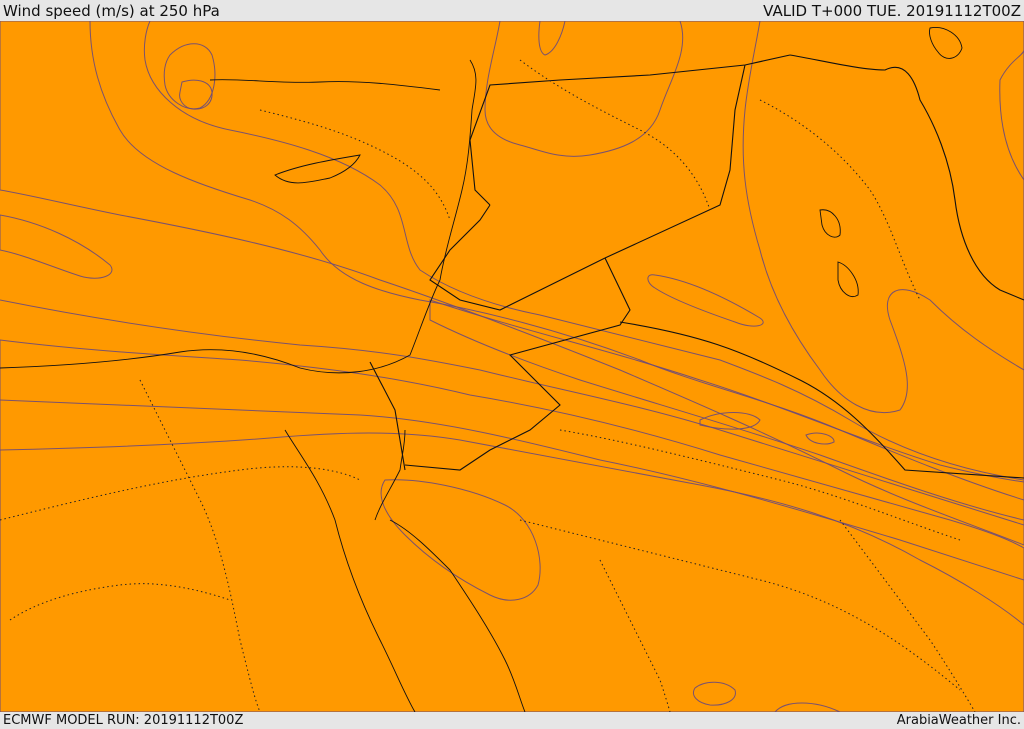 This screenshot has width=1024, height=729. What do you see at coordinates (458, 170) in the screenshot?
I see `coast-levant` at bounding box center [458, 170].